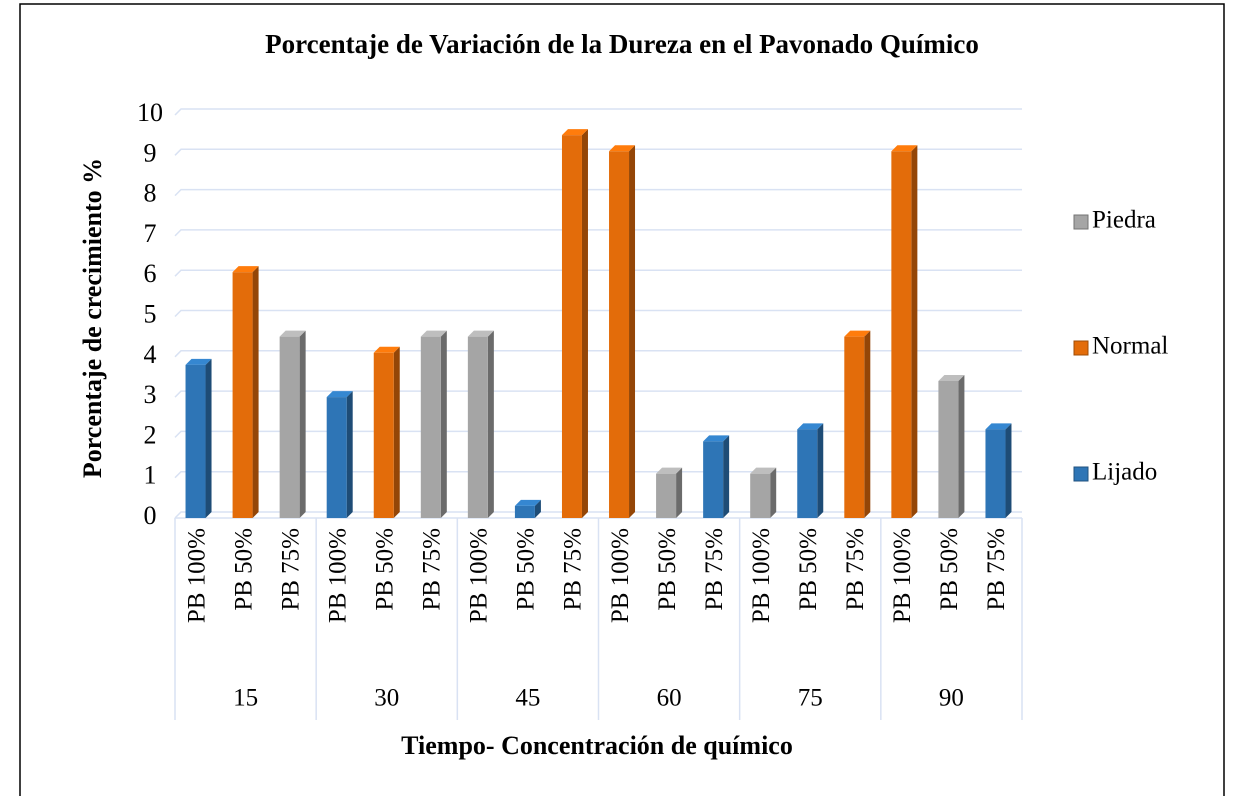 The width and height of the screenshot is (1245, 796). I want to click on y-tick-label: 9, so click(150, 152).